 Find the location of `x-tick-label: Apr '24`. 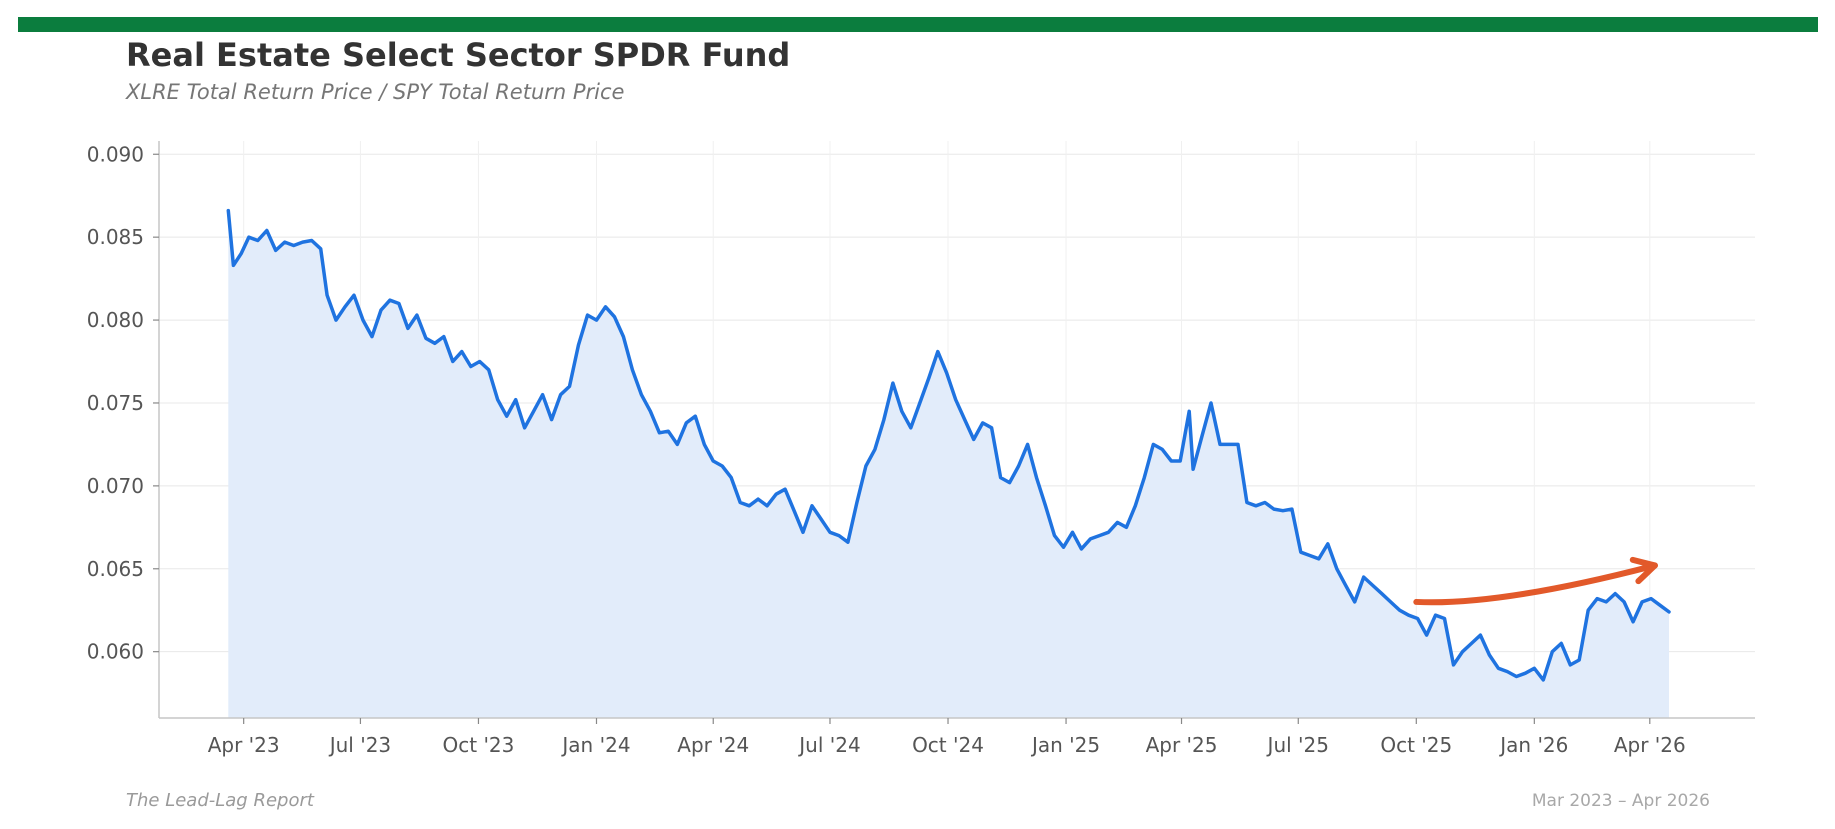

x-tick-label: Apr '24 is located at coordinates (713, 745).